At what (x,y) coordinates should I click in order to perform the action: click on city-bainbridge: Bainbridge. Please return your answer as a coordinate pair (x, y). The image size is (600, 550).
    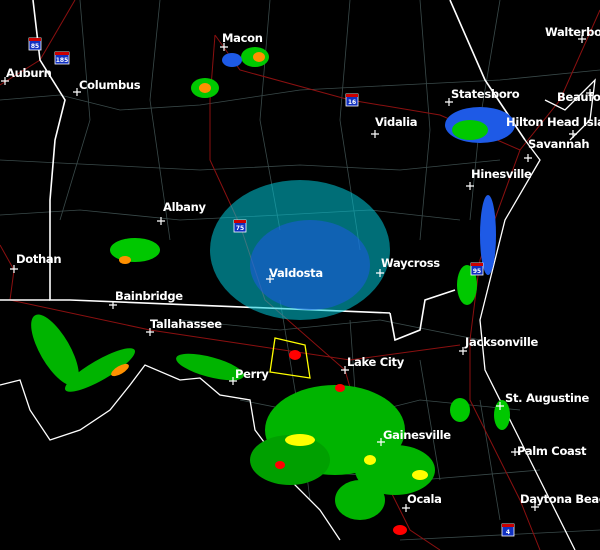
    Looking at the image, I should click on (146, 299).